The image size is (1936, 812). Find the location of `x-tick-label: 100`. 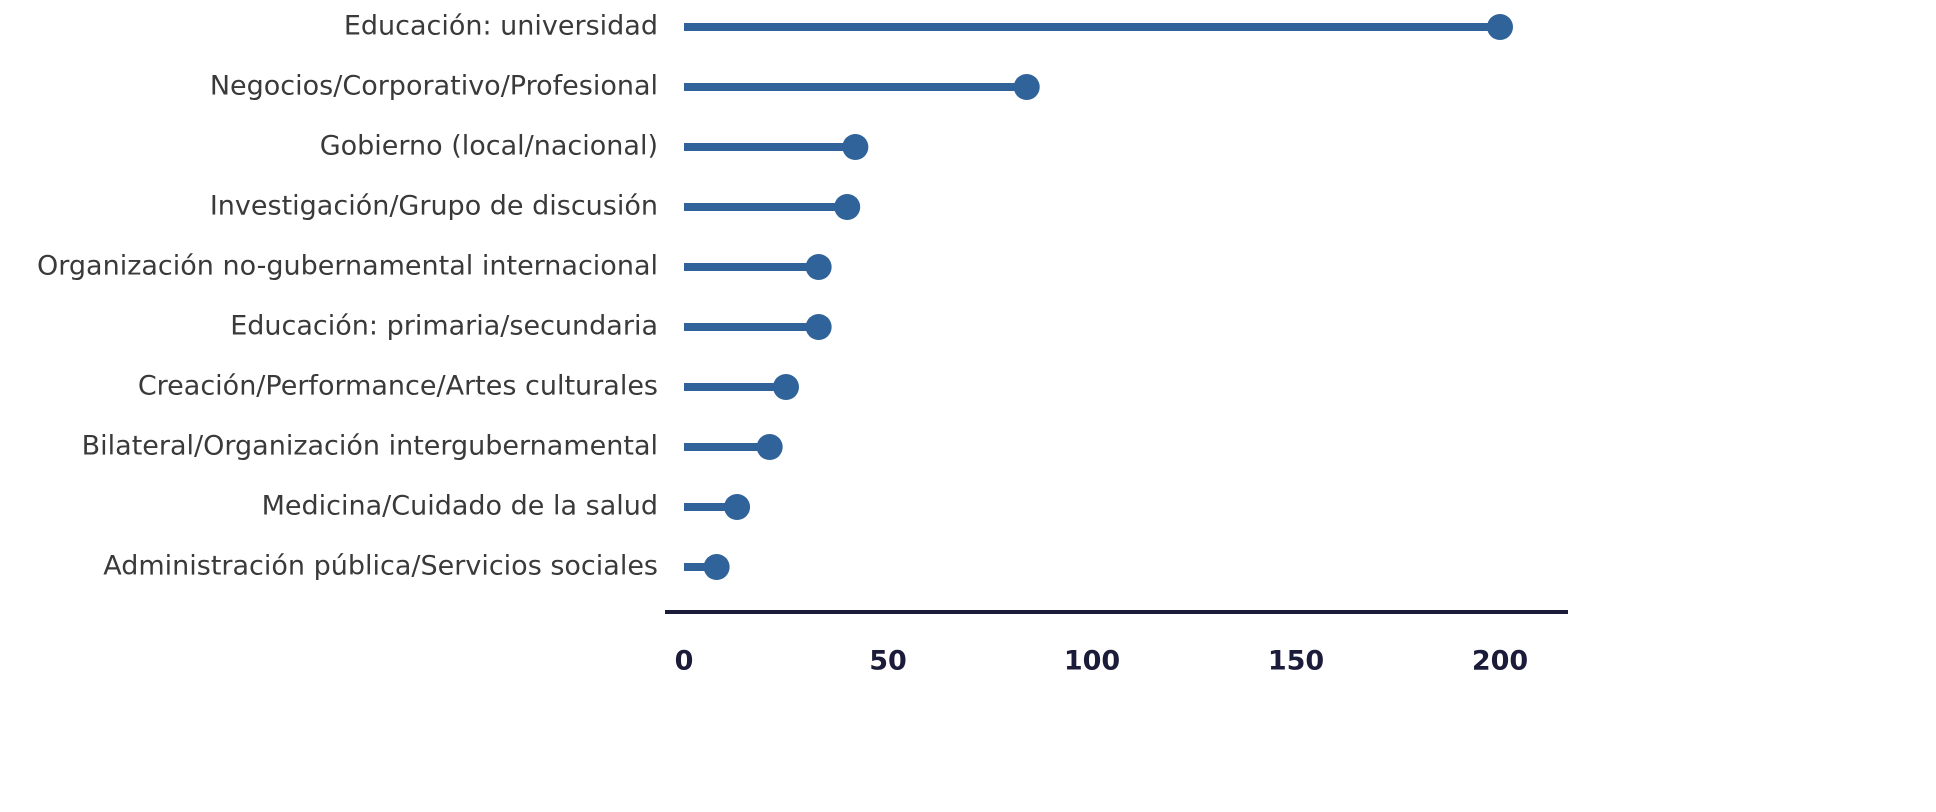

x-tick-label: 100 is located at coordinates (1092, 661).